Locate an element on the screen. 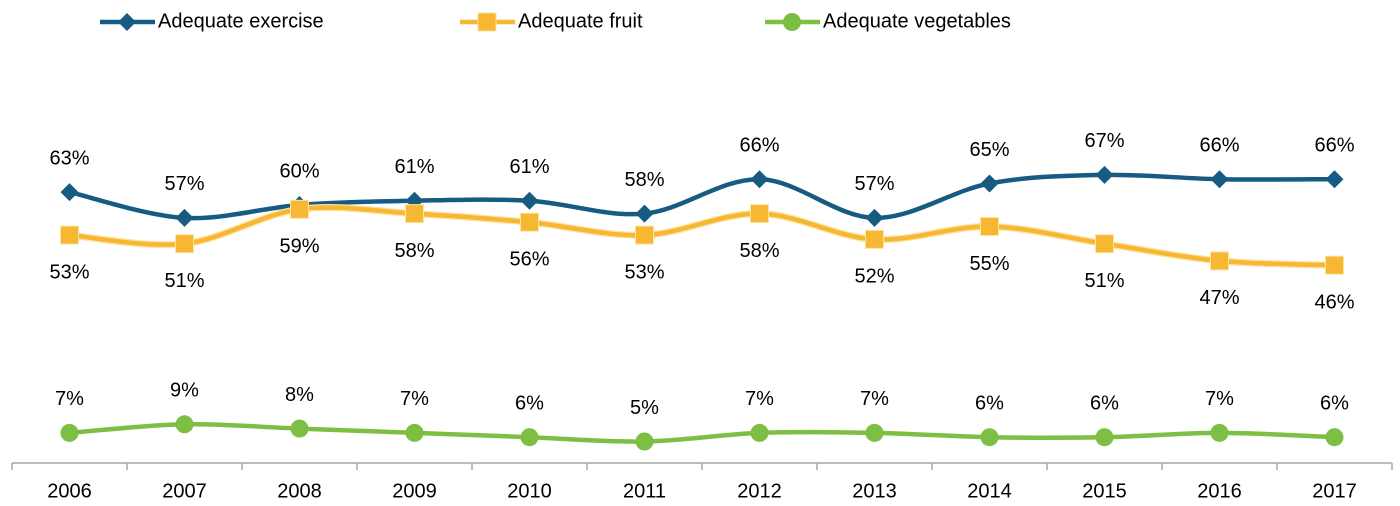  data-label: 9% is located at coordinates (184, 391).